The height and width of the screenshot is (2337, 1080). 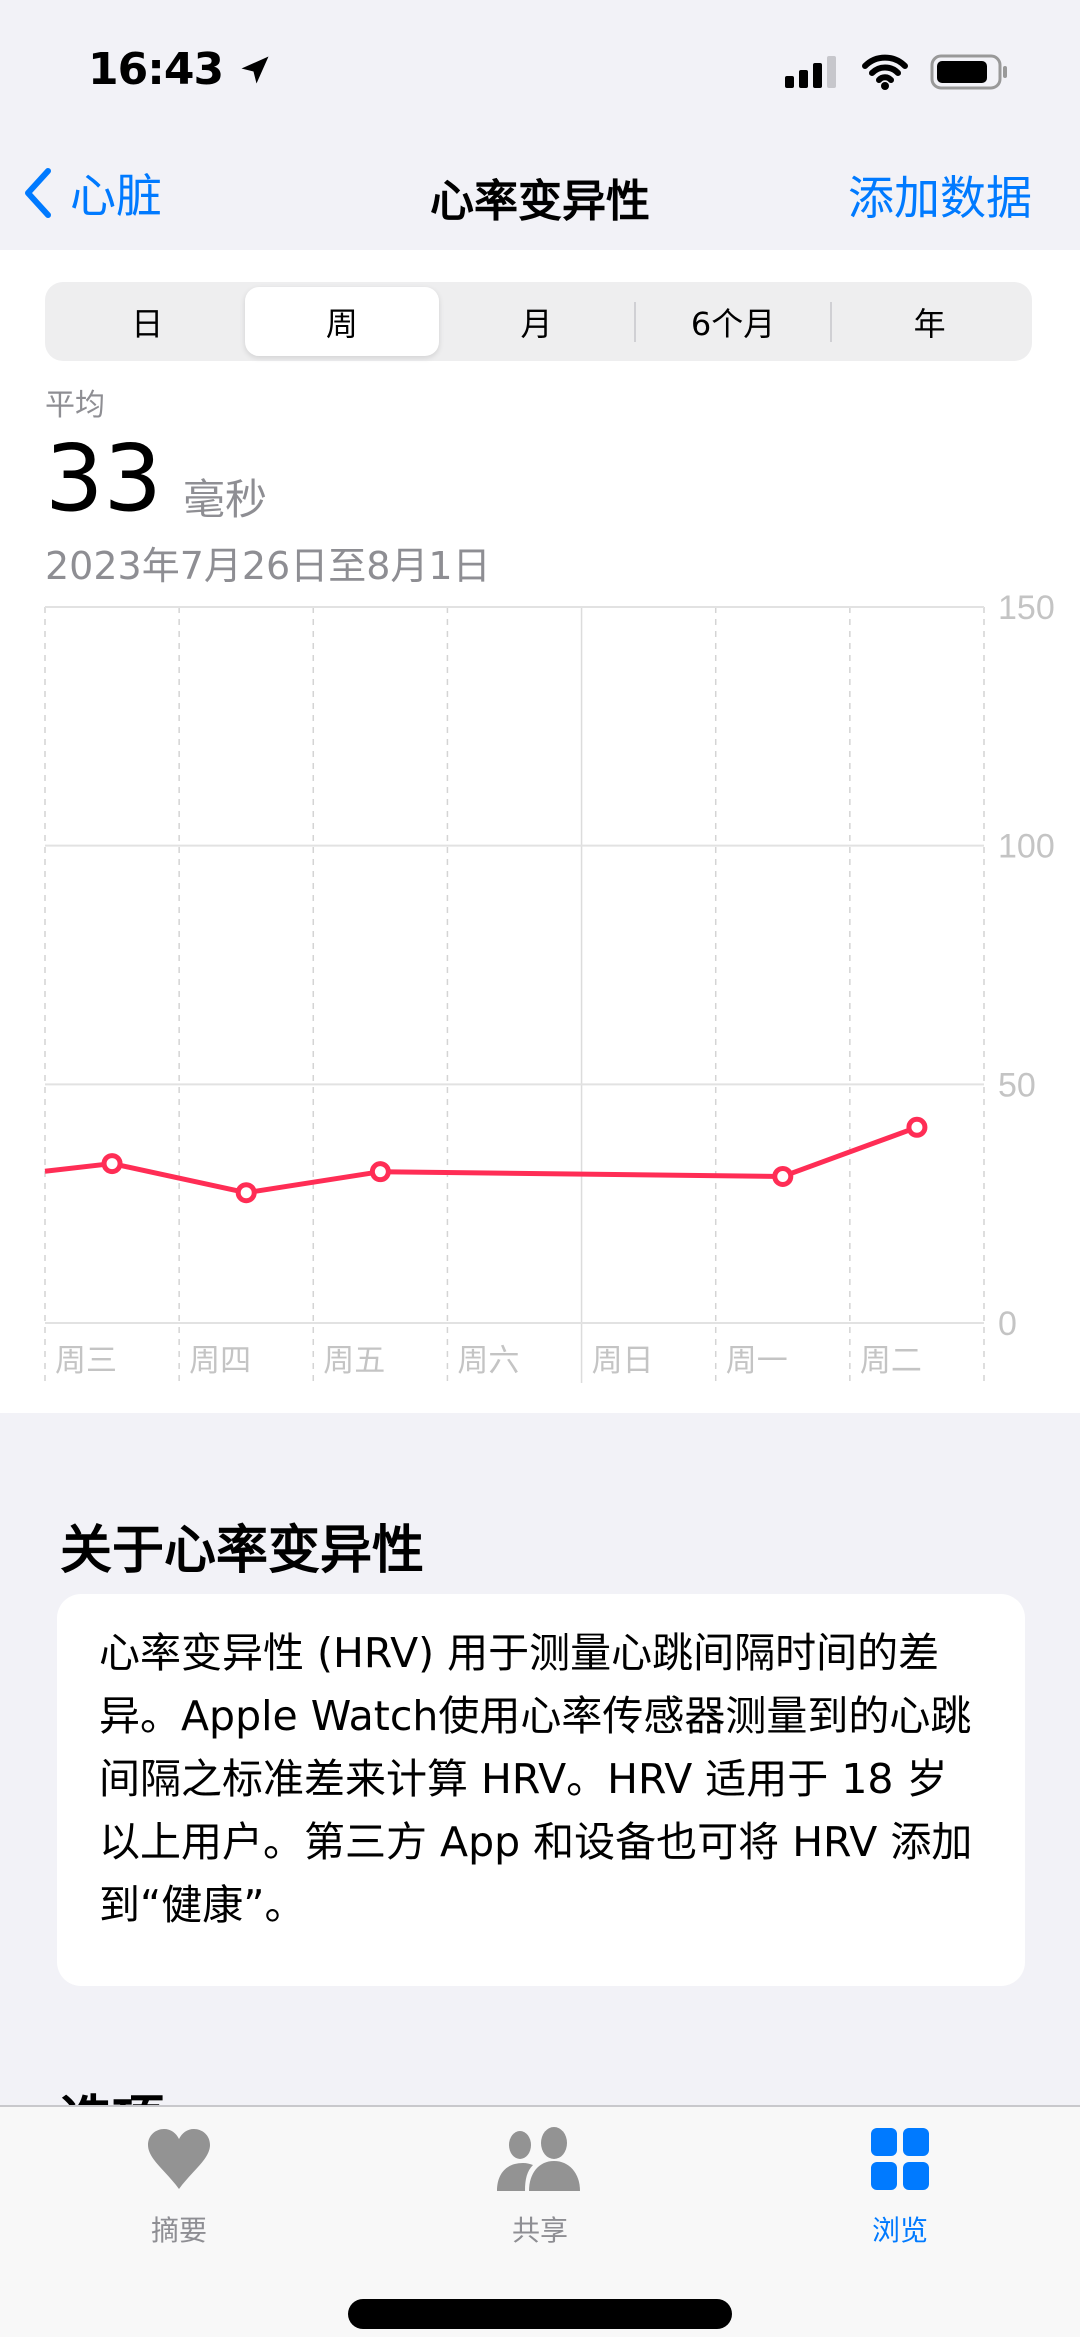 What do you see at coordinates (268, 566) in the screenshot?
I see `date-range: 2023年7月26日至8月1日` at bounding box center [268, 566].